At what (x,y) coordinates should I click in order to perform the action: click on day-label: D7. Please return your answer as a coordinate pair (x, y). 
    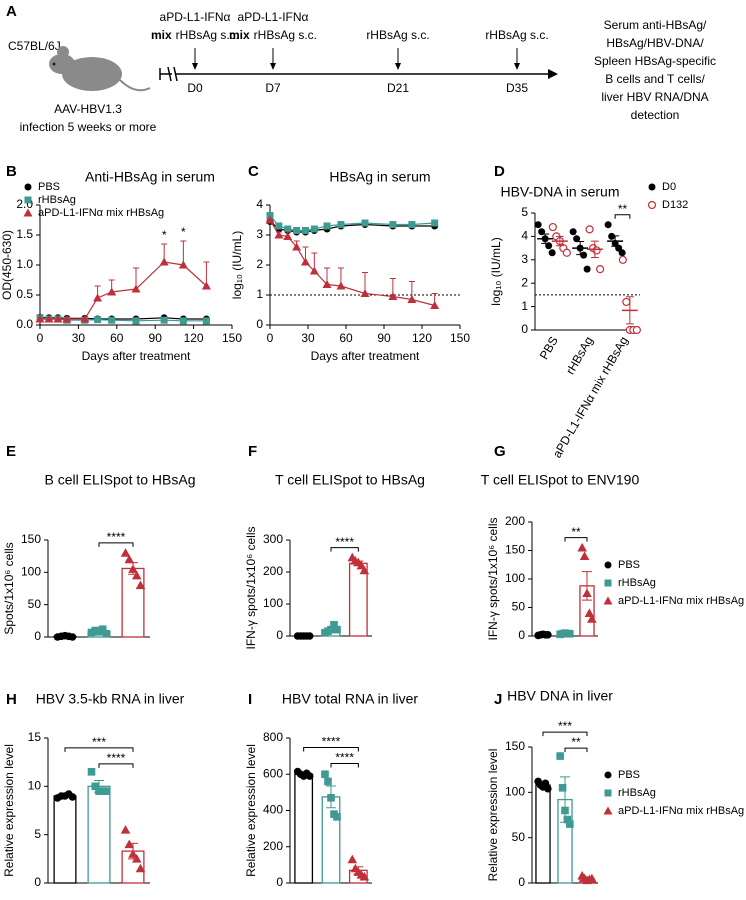
    Looking at the image, I should click on (273, 88).